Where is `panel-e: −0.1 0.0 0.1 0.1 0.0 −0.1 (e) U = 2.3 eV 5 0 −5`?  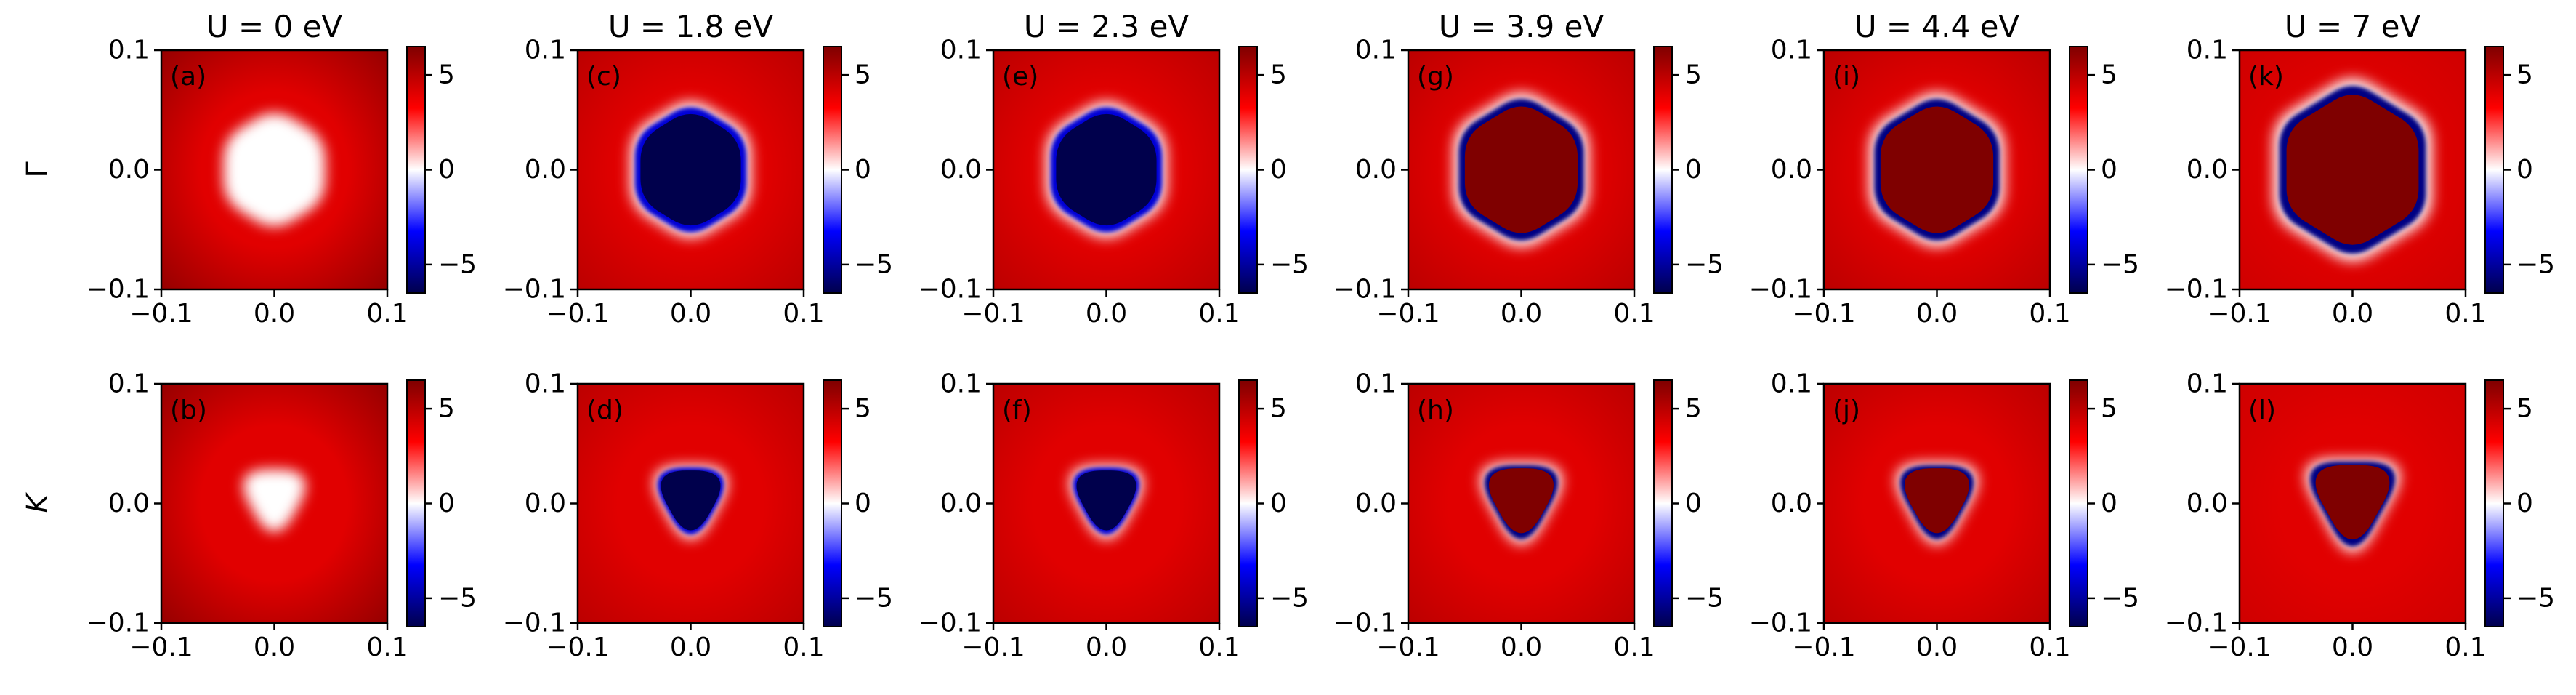
panel-e: −0.1 0.0 0.1 0.1 0.0 −0.1 (e) U = 2.3 eV 5 0 −5 is located at coordinates (1113, 169).